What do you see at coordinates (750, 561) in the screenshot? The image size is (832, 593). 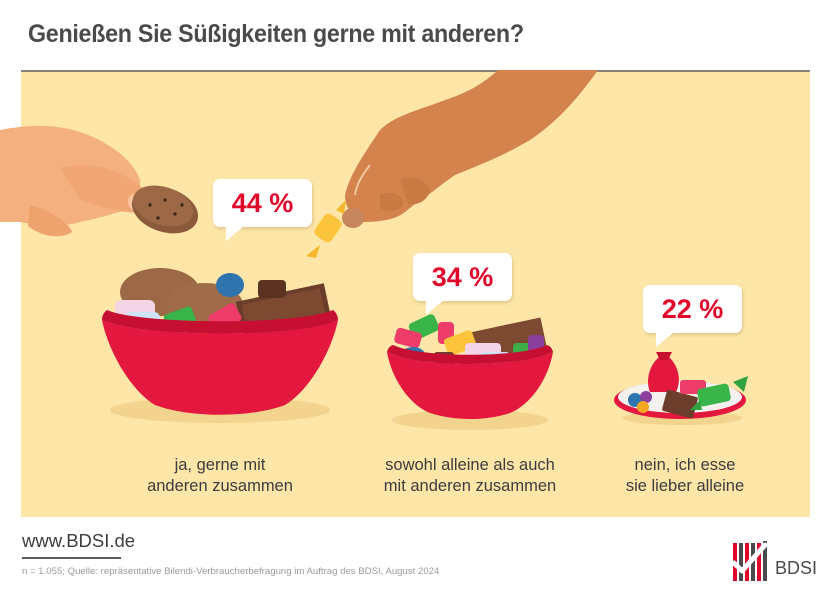 I see `bdsi-logo-icon` at bounding box center [750, 561].